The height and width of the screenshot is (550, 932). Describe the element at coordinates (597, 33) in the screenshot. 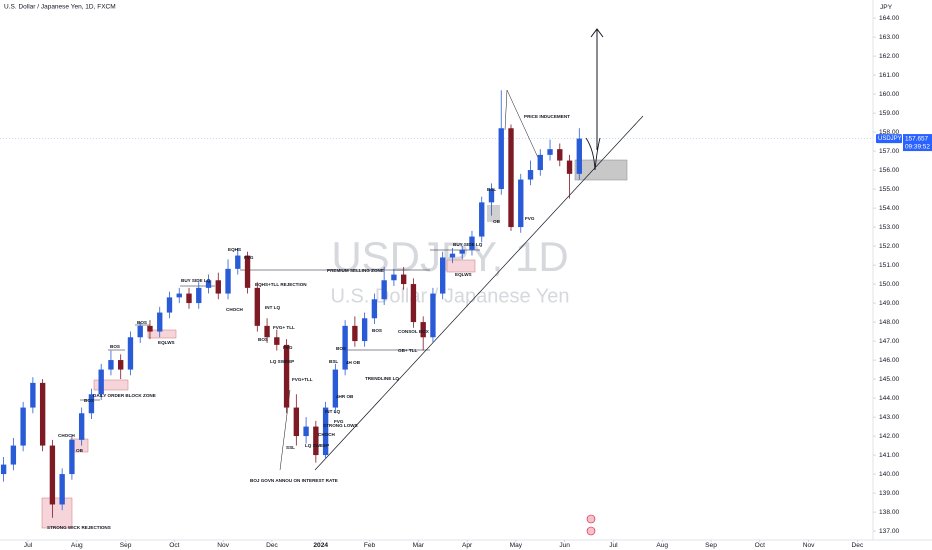

I see `arrow-head` at that location.